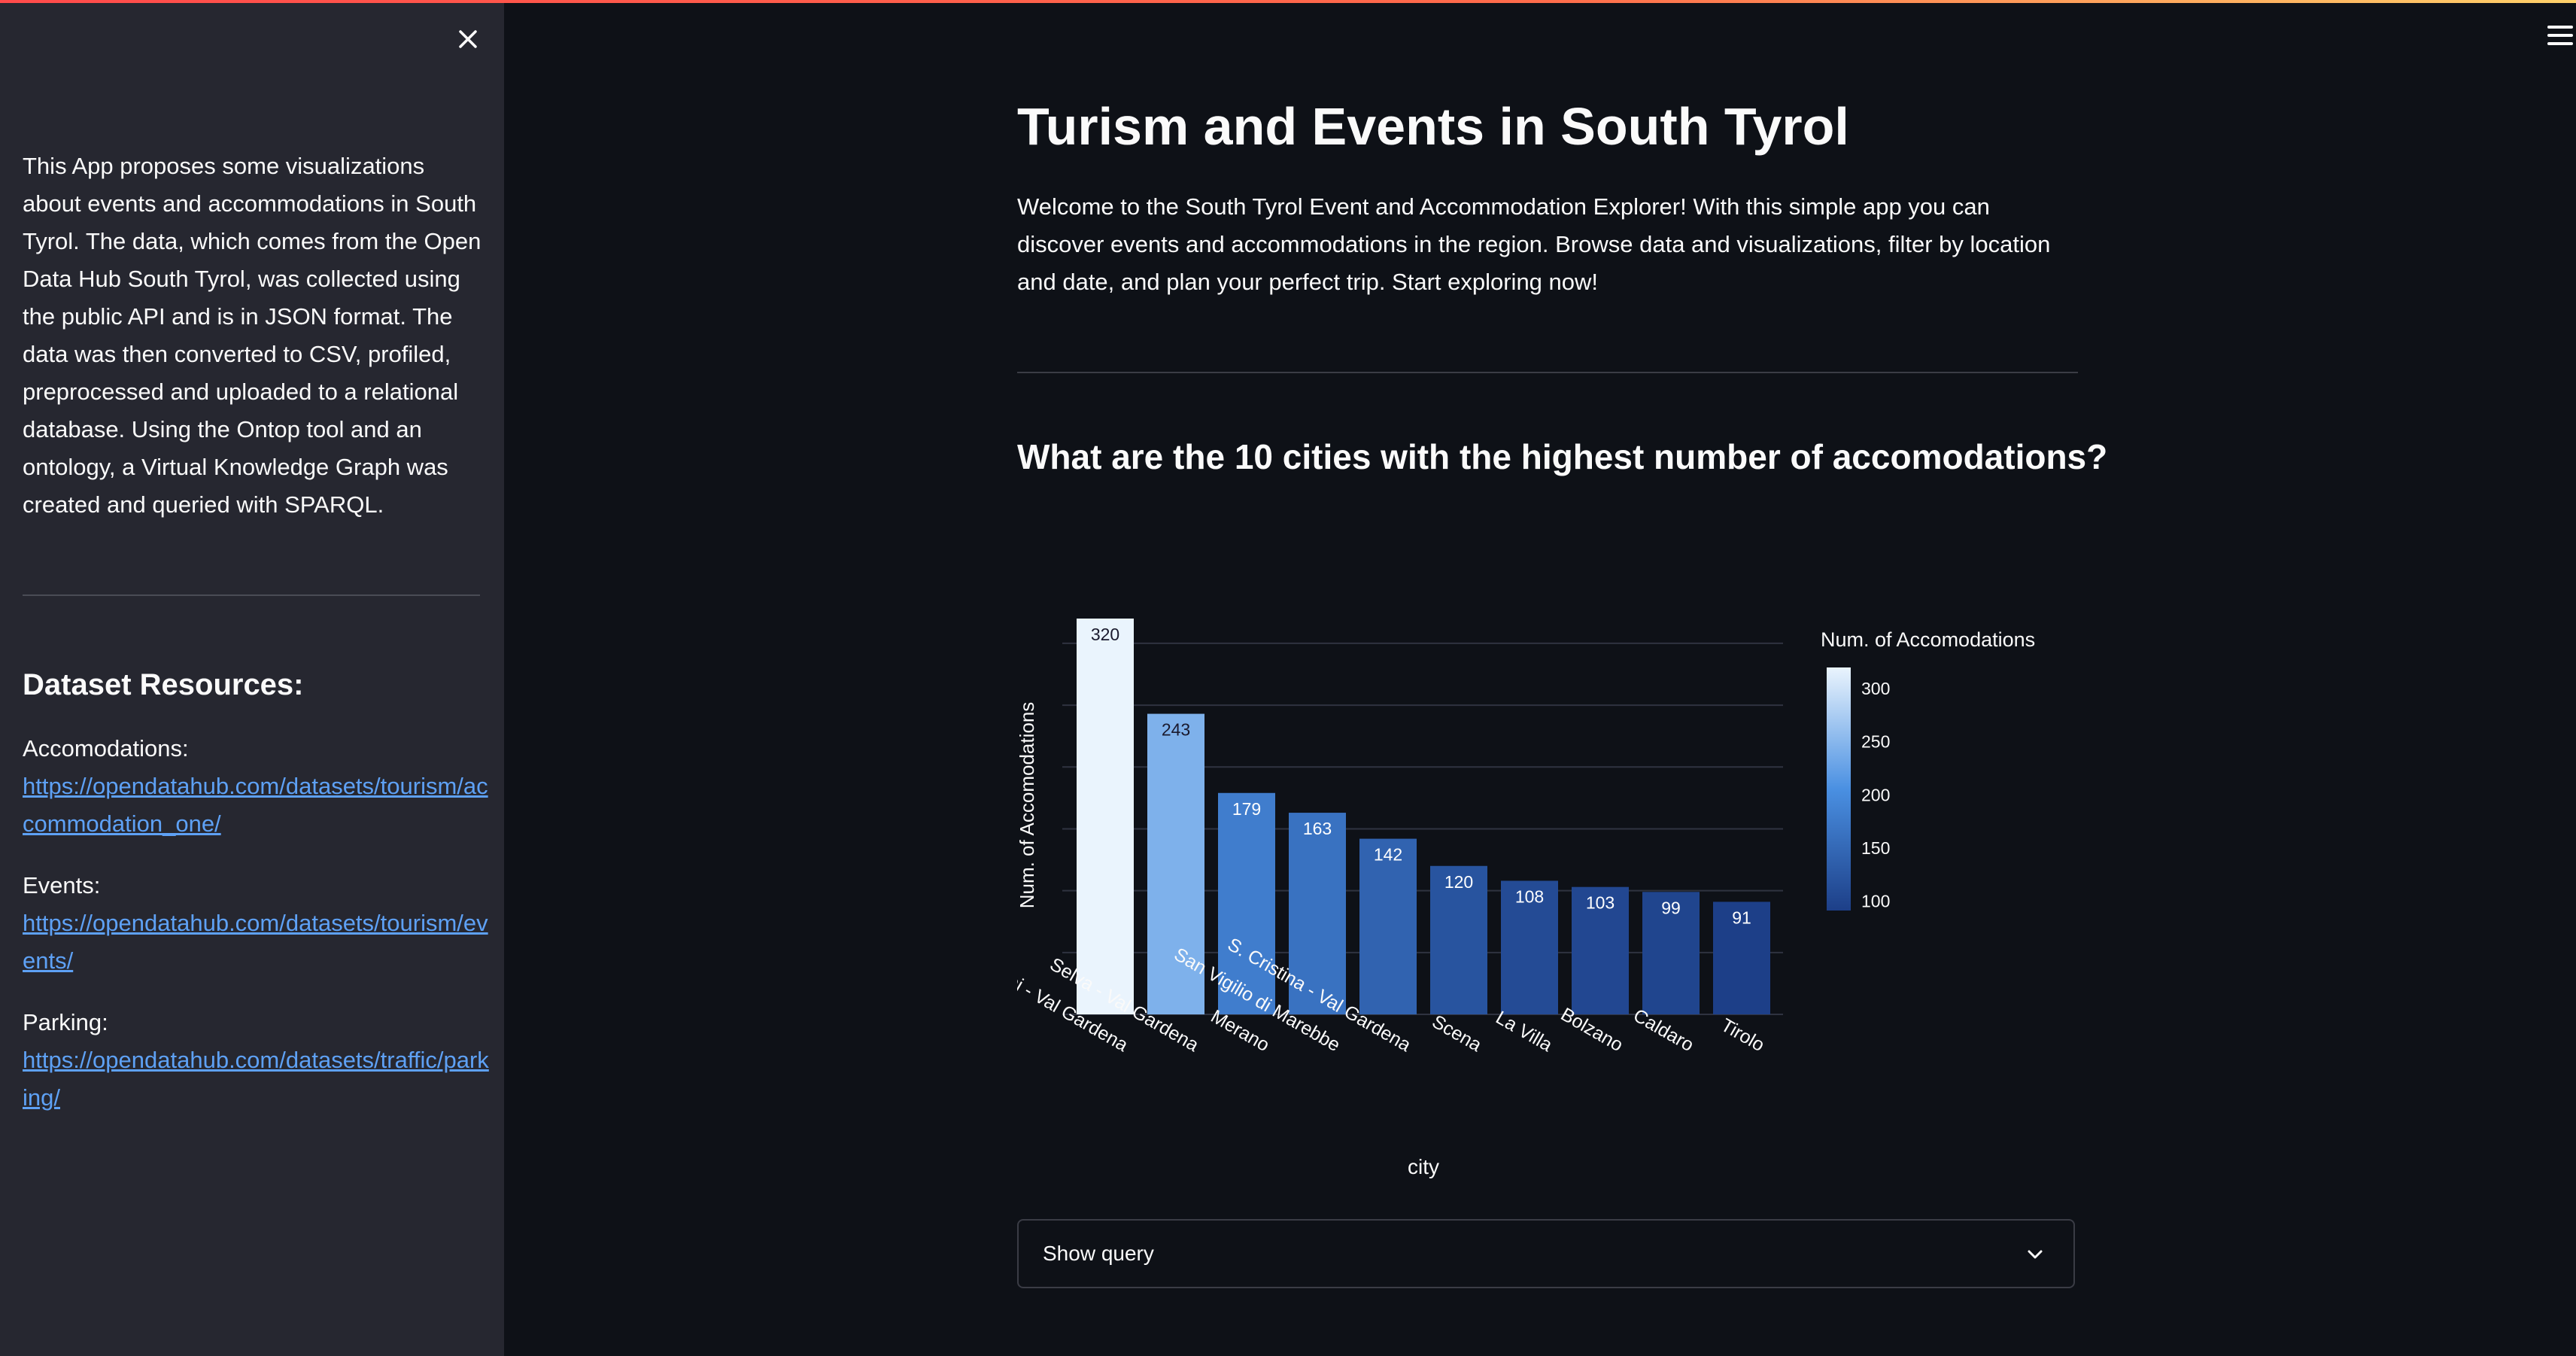 Image resolution: width=2576 pixels, height=1356 pixels. Describe the element at coordinates (1433, 127) in the screenshot. I see `page-title: Turism and Events in South Tyrol` at that location.